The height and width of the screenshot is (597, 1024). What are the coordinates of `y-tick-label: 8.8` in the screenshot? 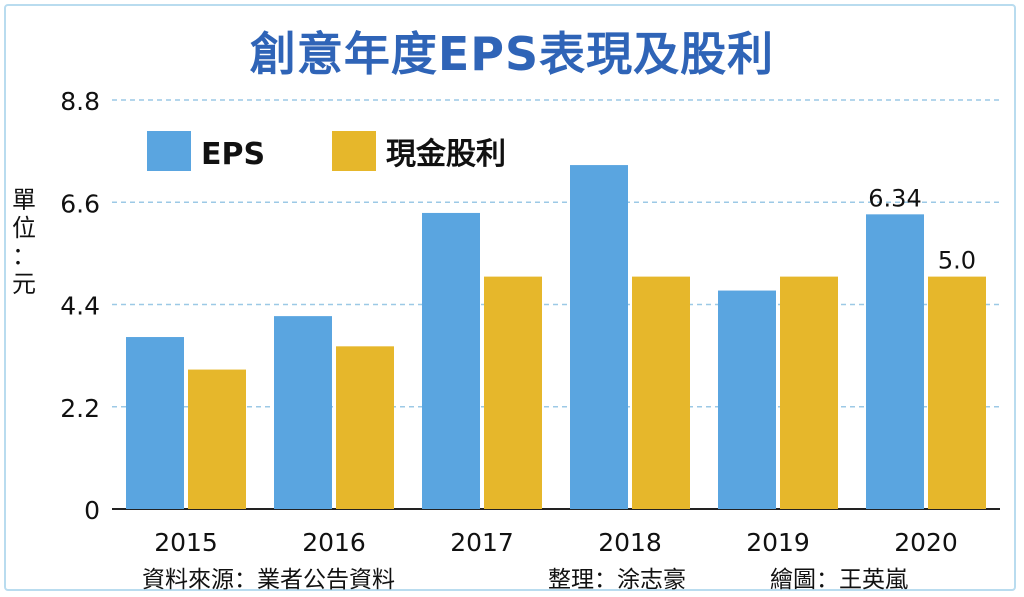 It's located at (80, 101).